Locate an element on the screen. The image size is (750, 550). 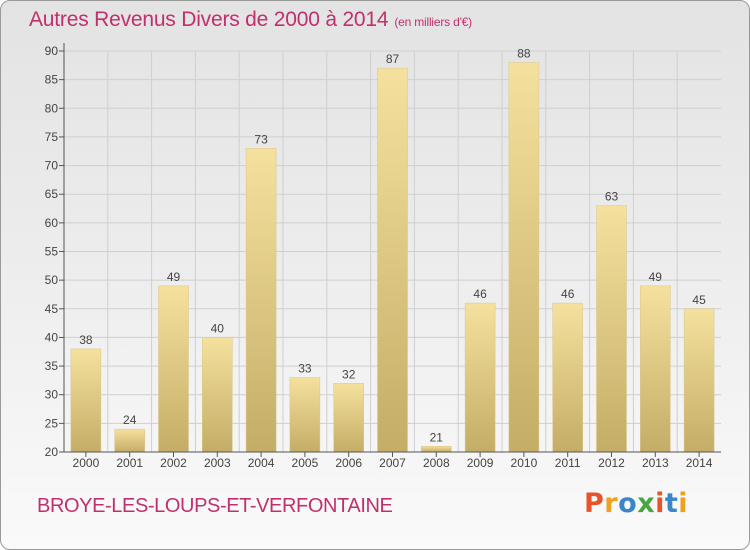
chart-title-text: Autres Revenus Divers de 2000 à 2014 is located at coordinates (209, 19).